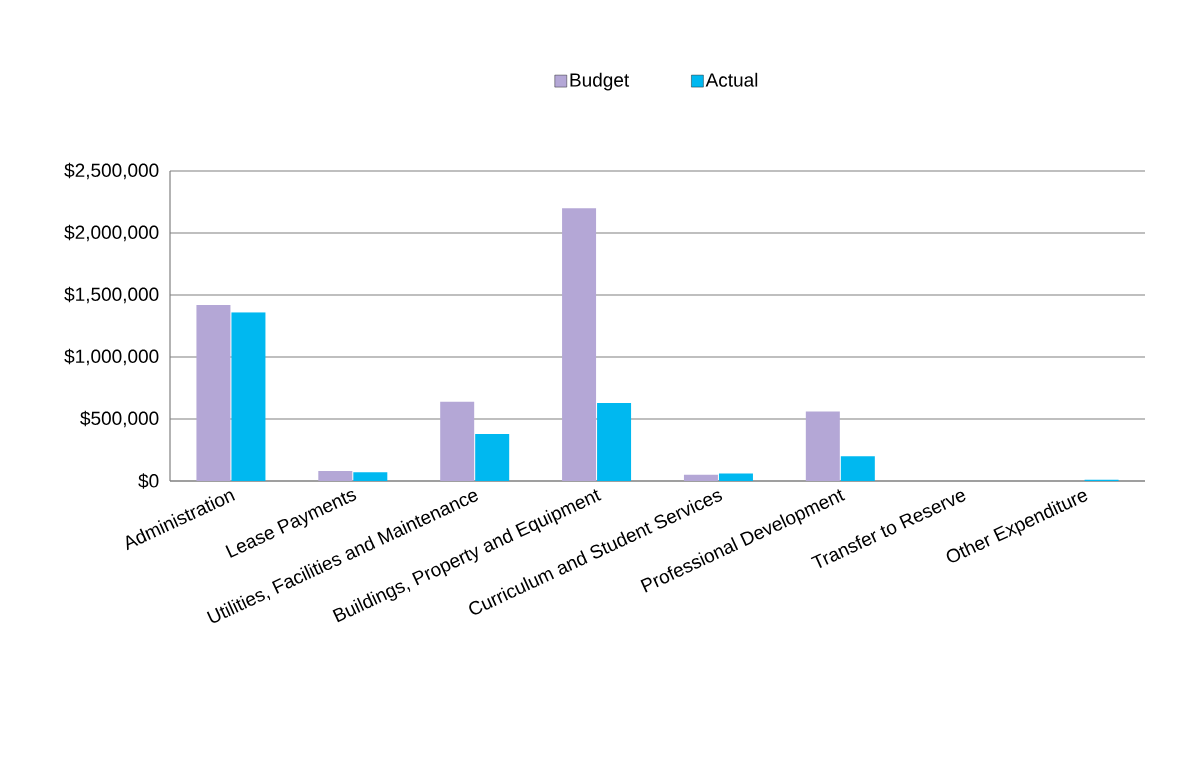  What do you see at coordinates (600, 81) in the screenshot?
I see `legend-label: Budget` at bounding box center [600, 81].